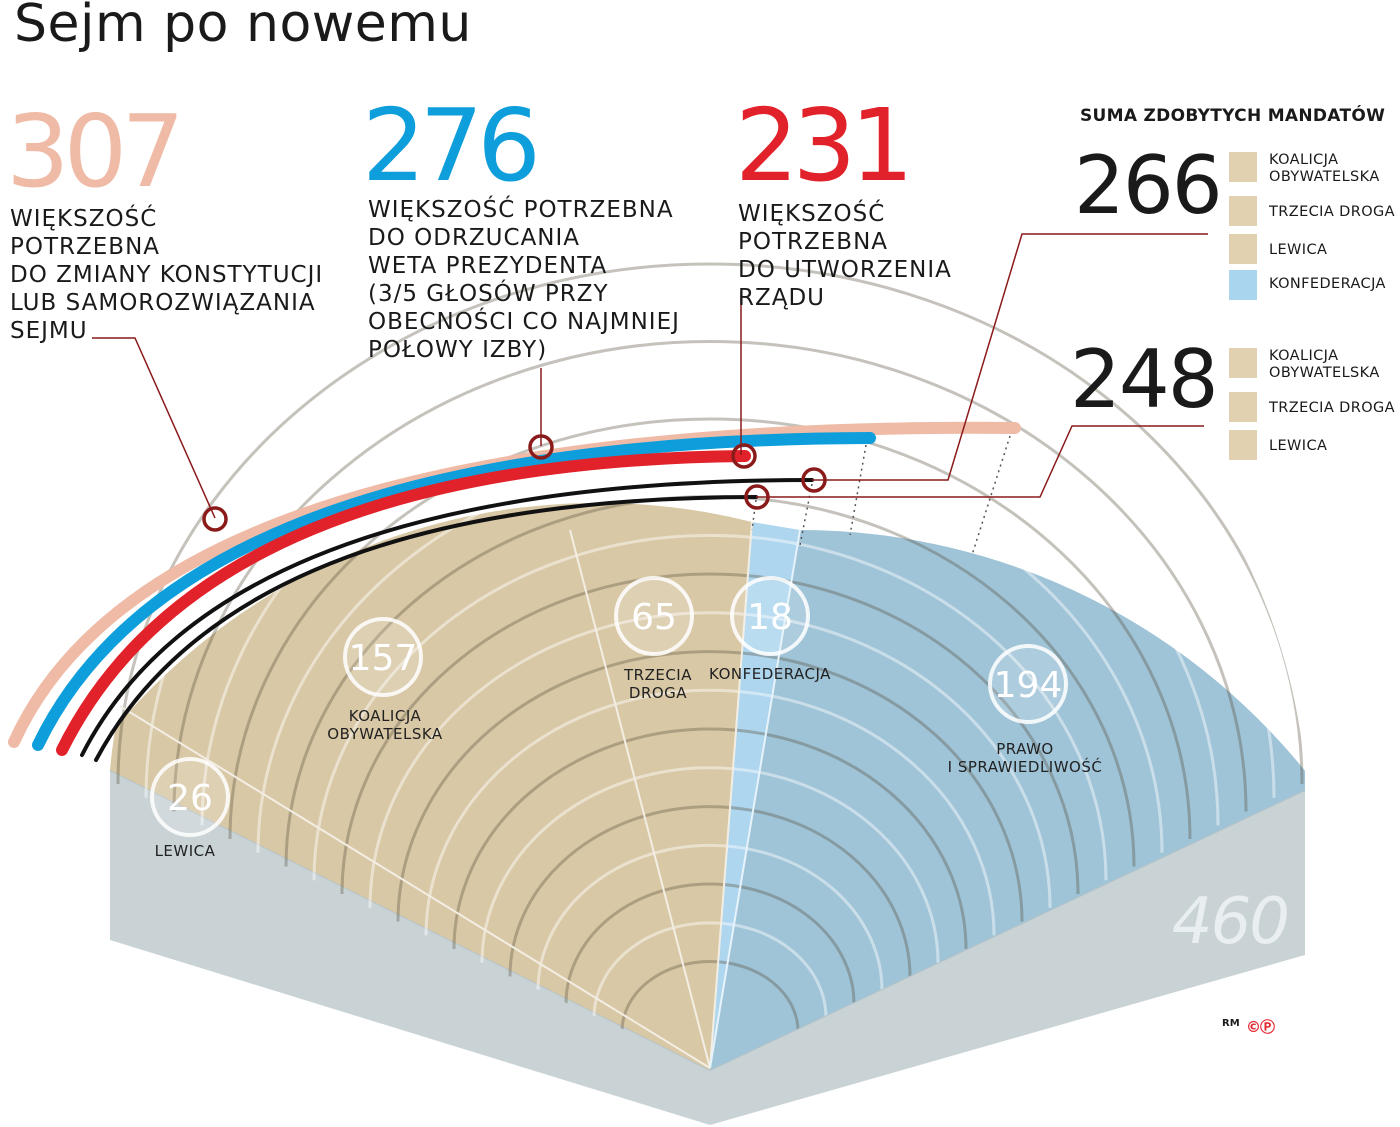  Describe the element at coordinates (243, 27) in the screenshot. I see `page-title: Sejm po nowemu` at that location.